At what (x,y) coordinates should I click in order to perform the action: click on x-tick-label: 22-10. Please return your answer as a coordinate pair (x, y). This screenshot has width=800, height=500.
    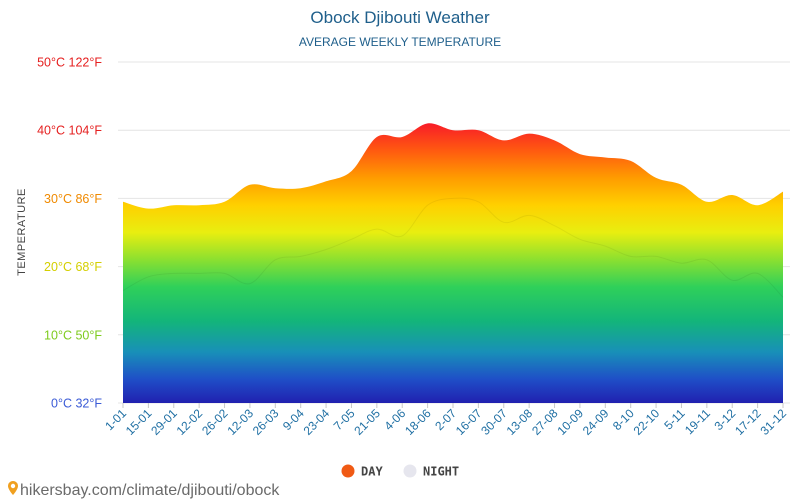
    Looking at the image, I should click on (647, 422).